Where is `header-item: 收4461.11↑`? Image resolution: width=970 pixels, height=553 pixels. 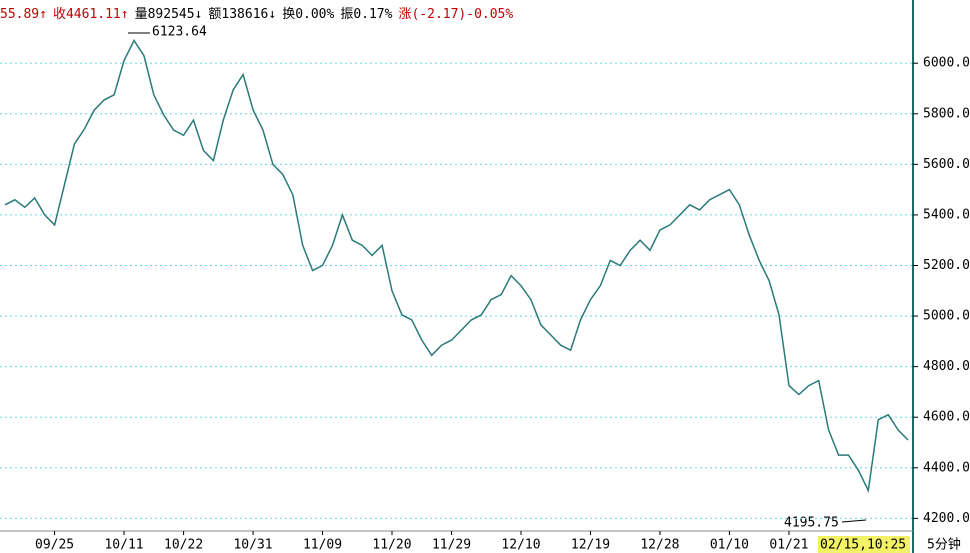 header-item: 收4461.11↑ is located at coordinates (91, 14).